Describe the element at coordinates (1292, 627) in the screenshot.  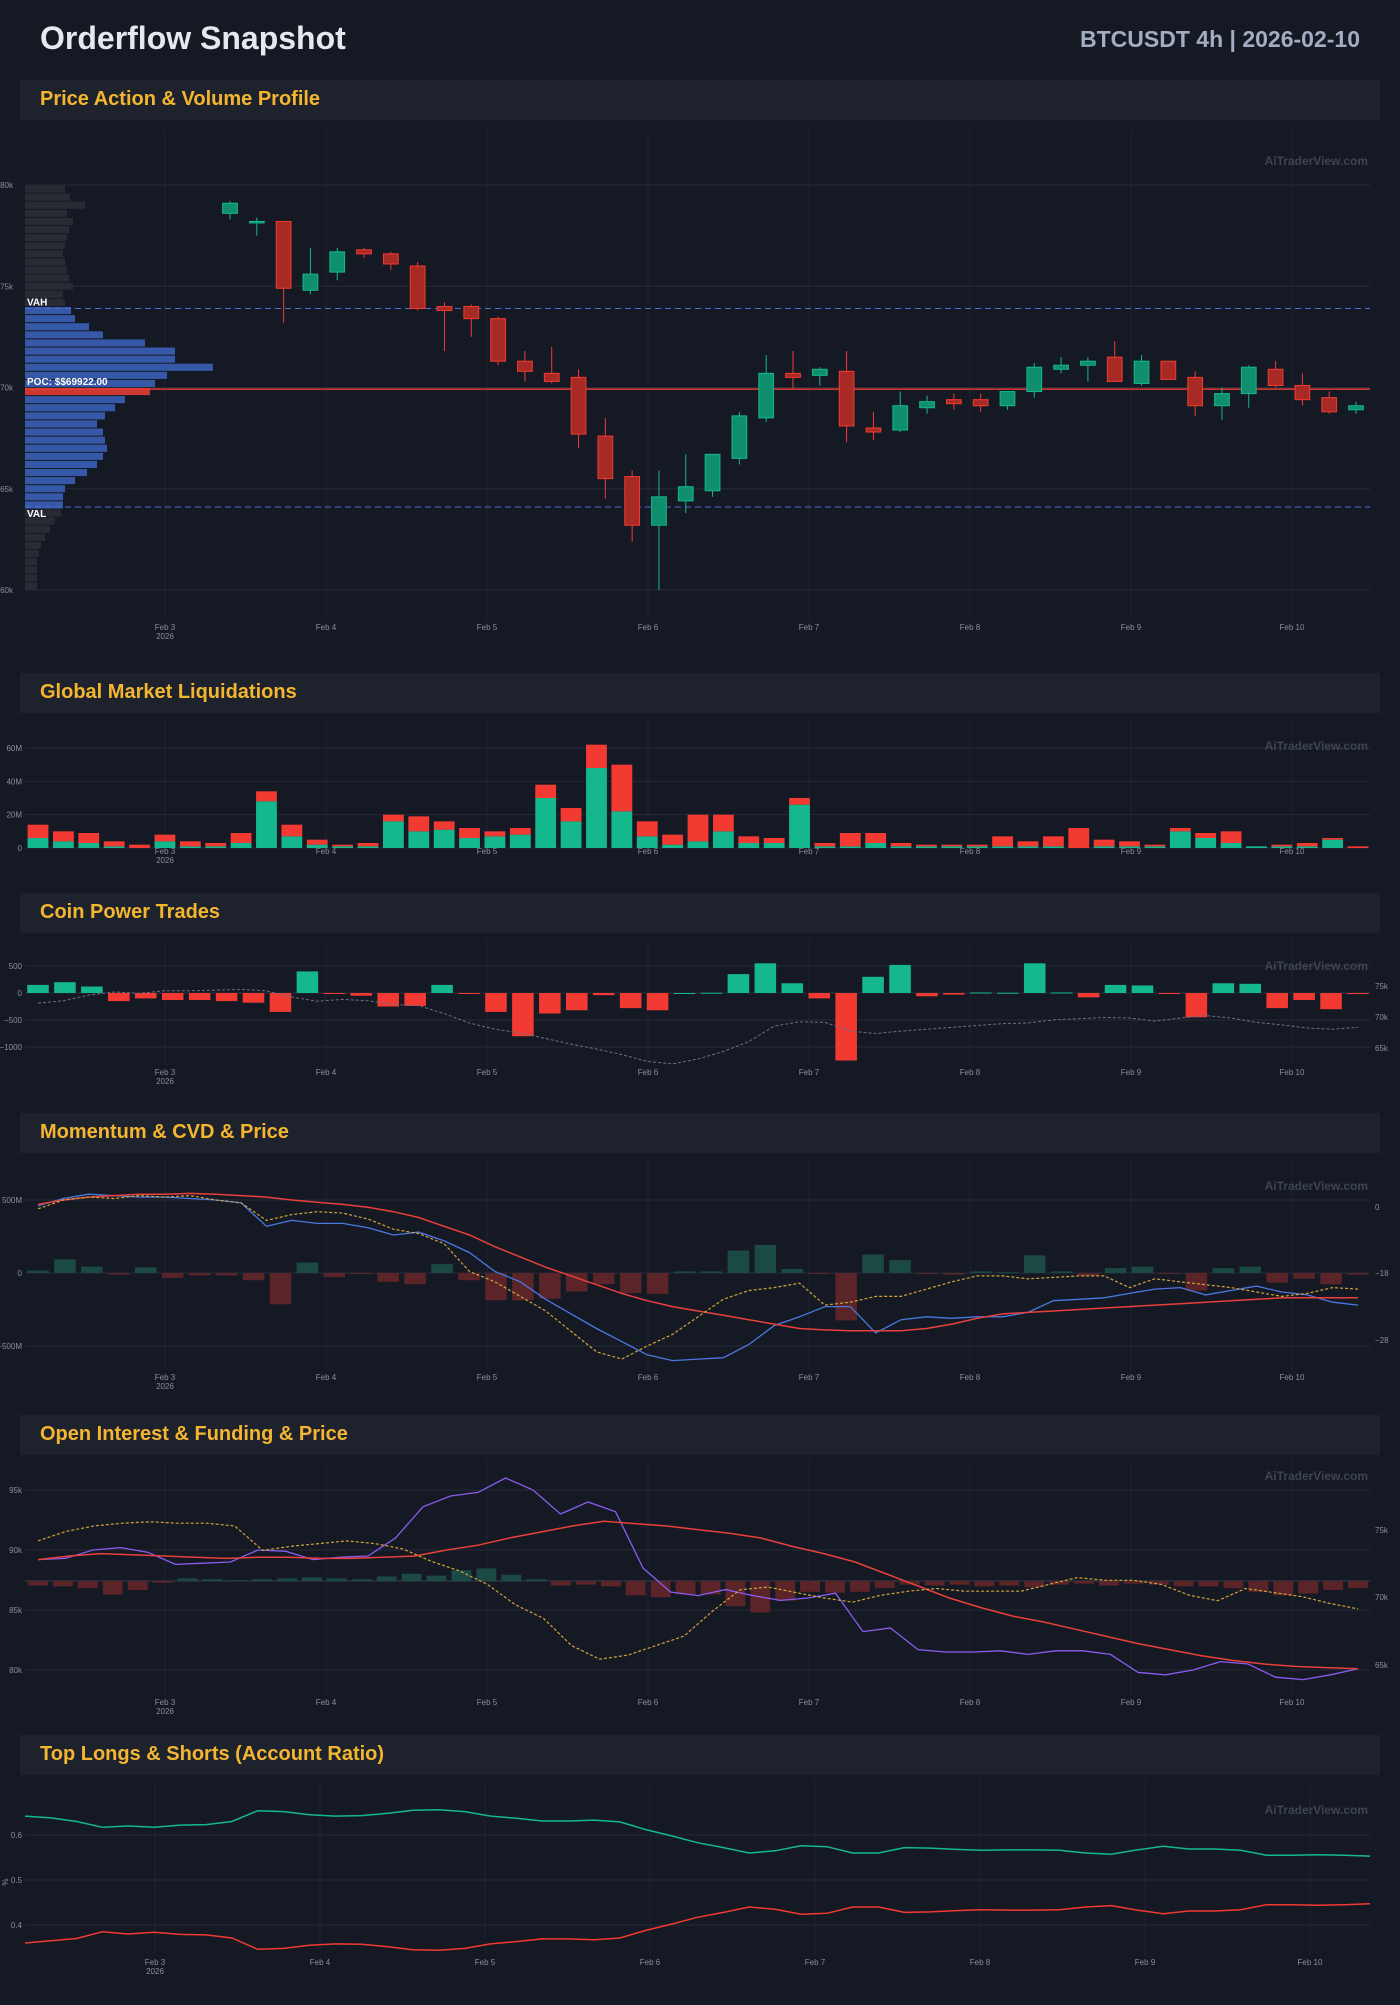
I see `x-tick-label: Feb 10` at that location.